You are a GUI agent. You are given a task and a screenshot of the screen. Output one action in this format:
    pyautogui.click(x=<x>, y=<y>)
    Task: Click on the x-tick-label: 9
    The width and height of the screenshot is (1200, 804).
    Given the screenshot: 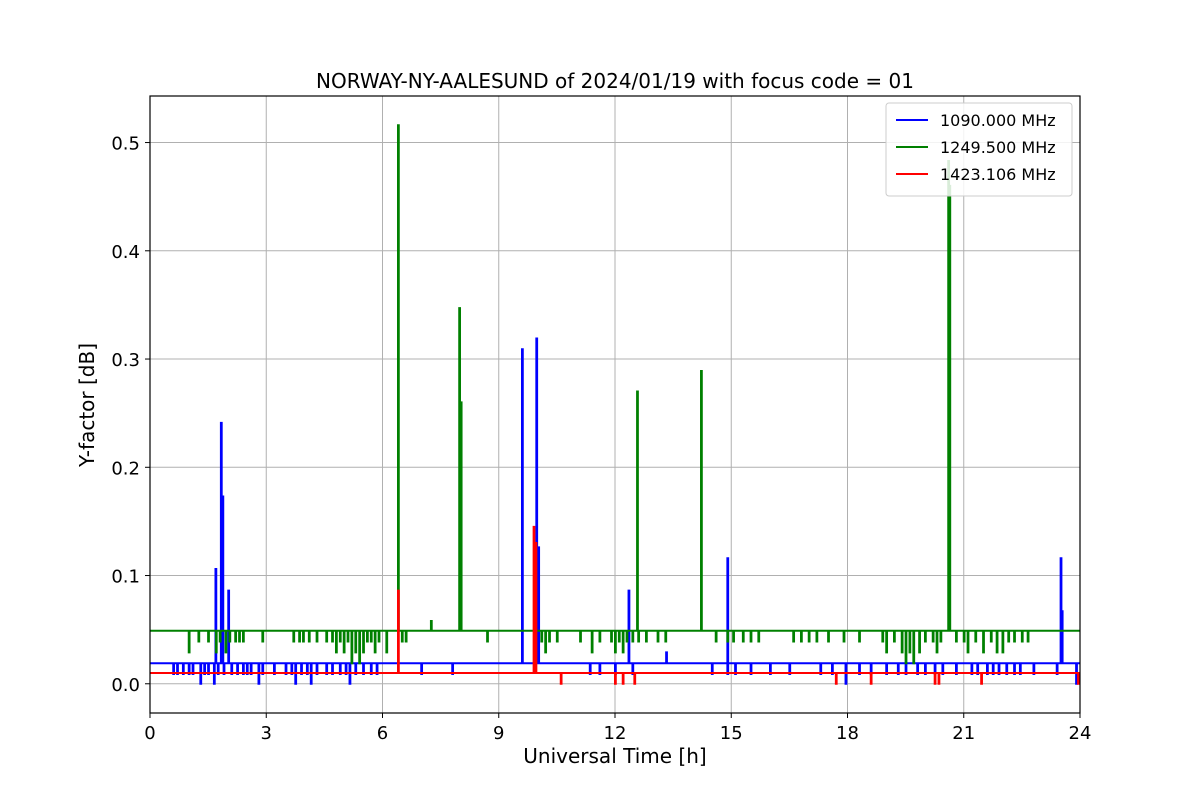 What is the action you would take?
    pyautogui.click(x=498, y=733)
    